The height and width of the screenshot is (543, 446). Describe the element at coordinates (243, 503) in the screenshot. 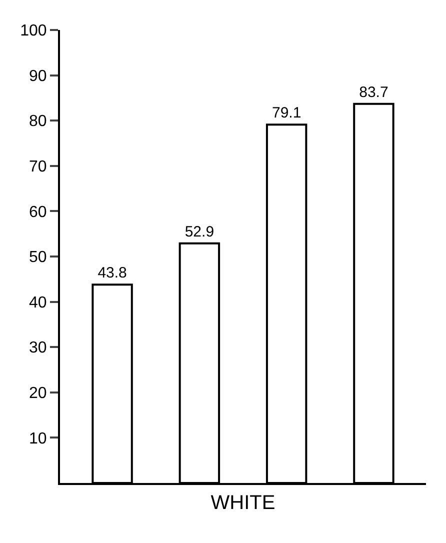

I see `x-axis-title: WHITE` at that location.